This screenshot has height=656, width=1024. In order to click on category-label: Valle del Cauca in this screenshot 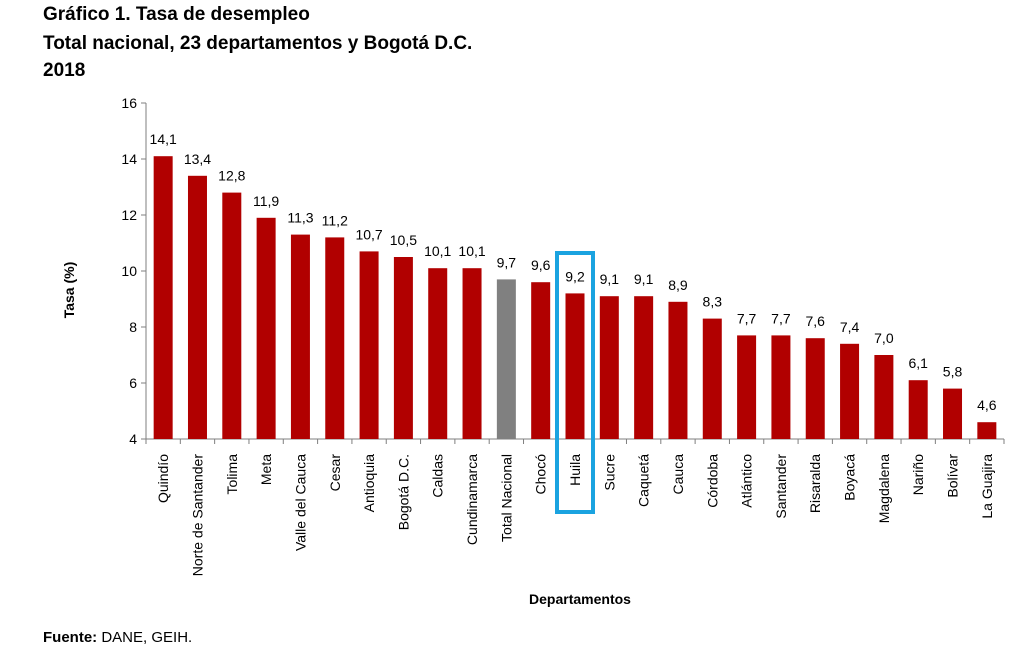, I will do `click(300, 502)`.